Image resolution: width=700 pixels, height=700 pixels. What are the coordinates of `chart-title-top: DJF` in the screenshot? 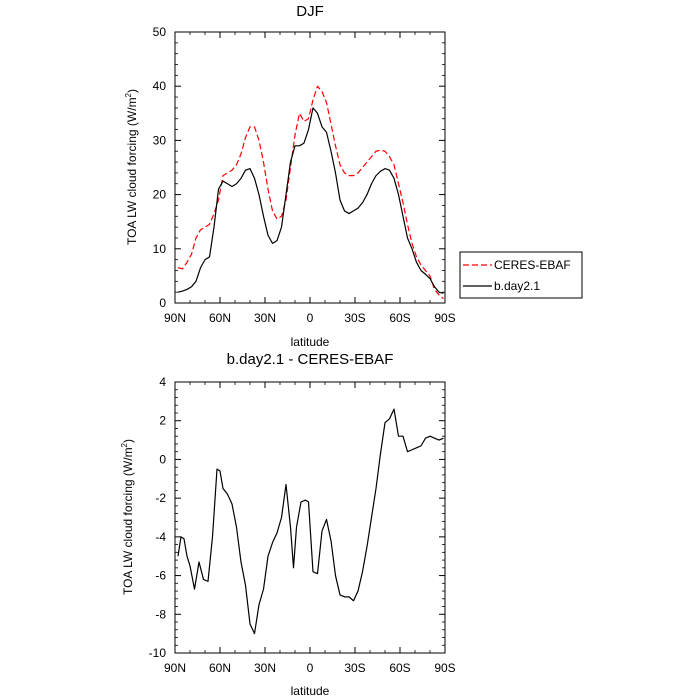 It's located at (310, 11).